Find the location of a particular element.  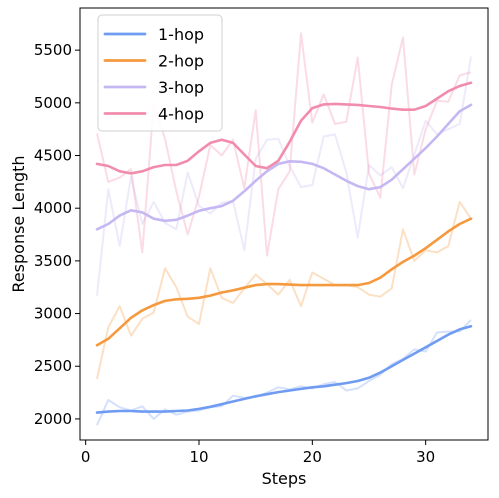

y-tick-label: 2500 is located at coordinates (53, 366).